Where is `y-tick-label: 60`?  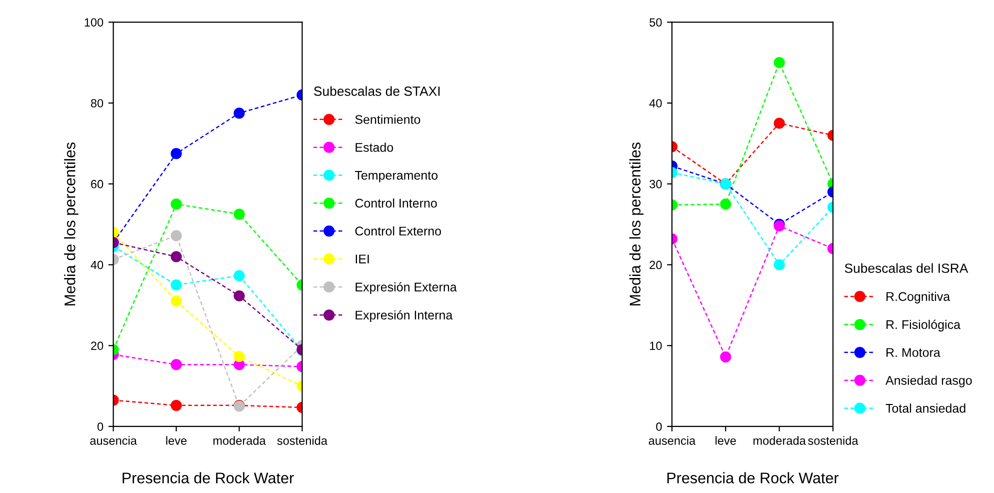 y-tick-label: 60 is located at coordinates (97, 184).